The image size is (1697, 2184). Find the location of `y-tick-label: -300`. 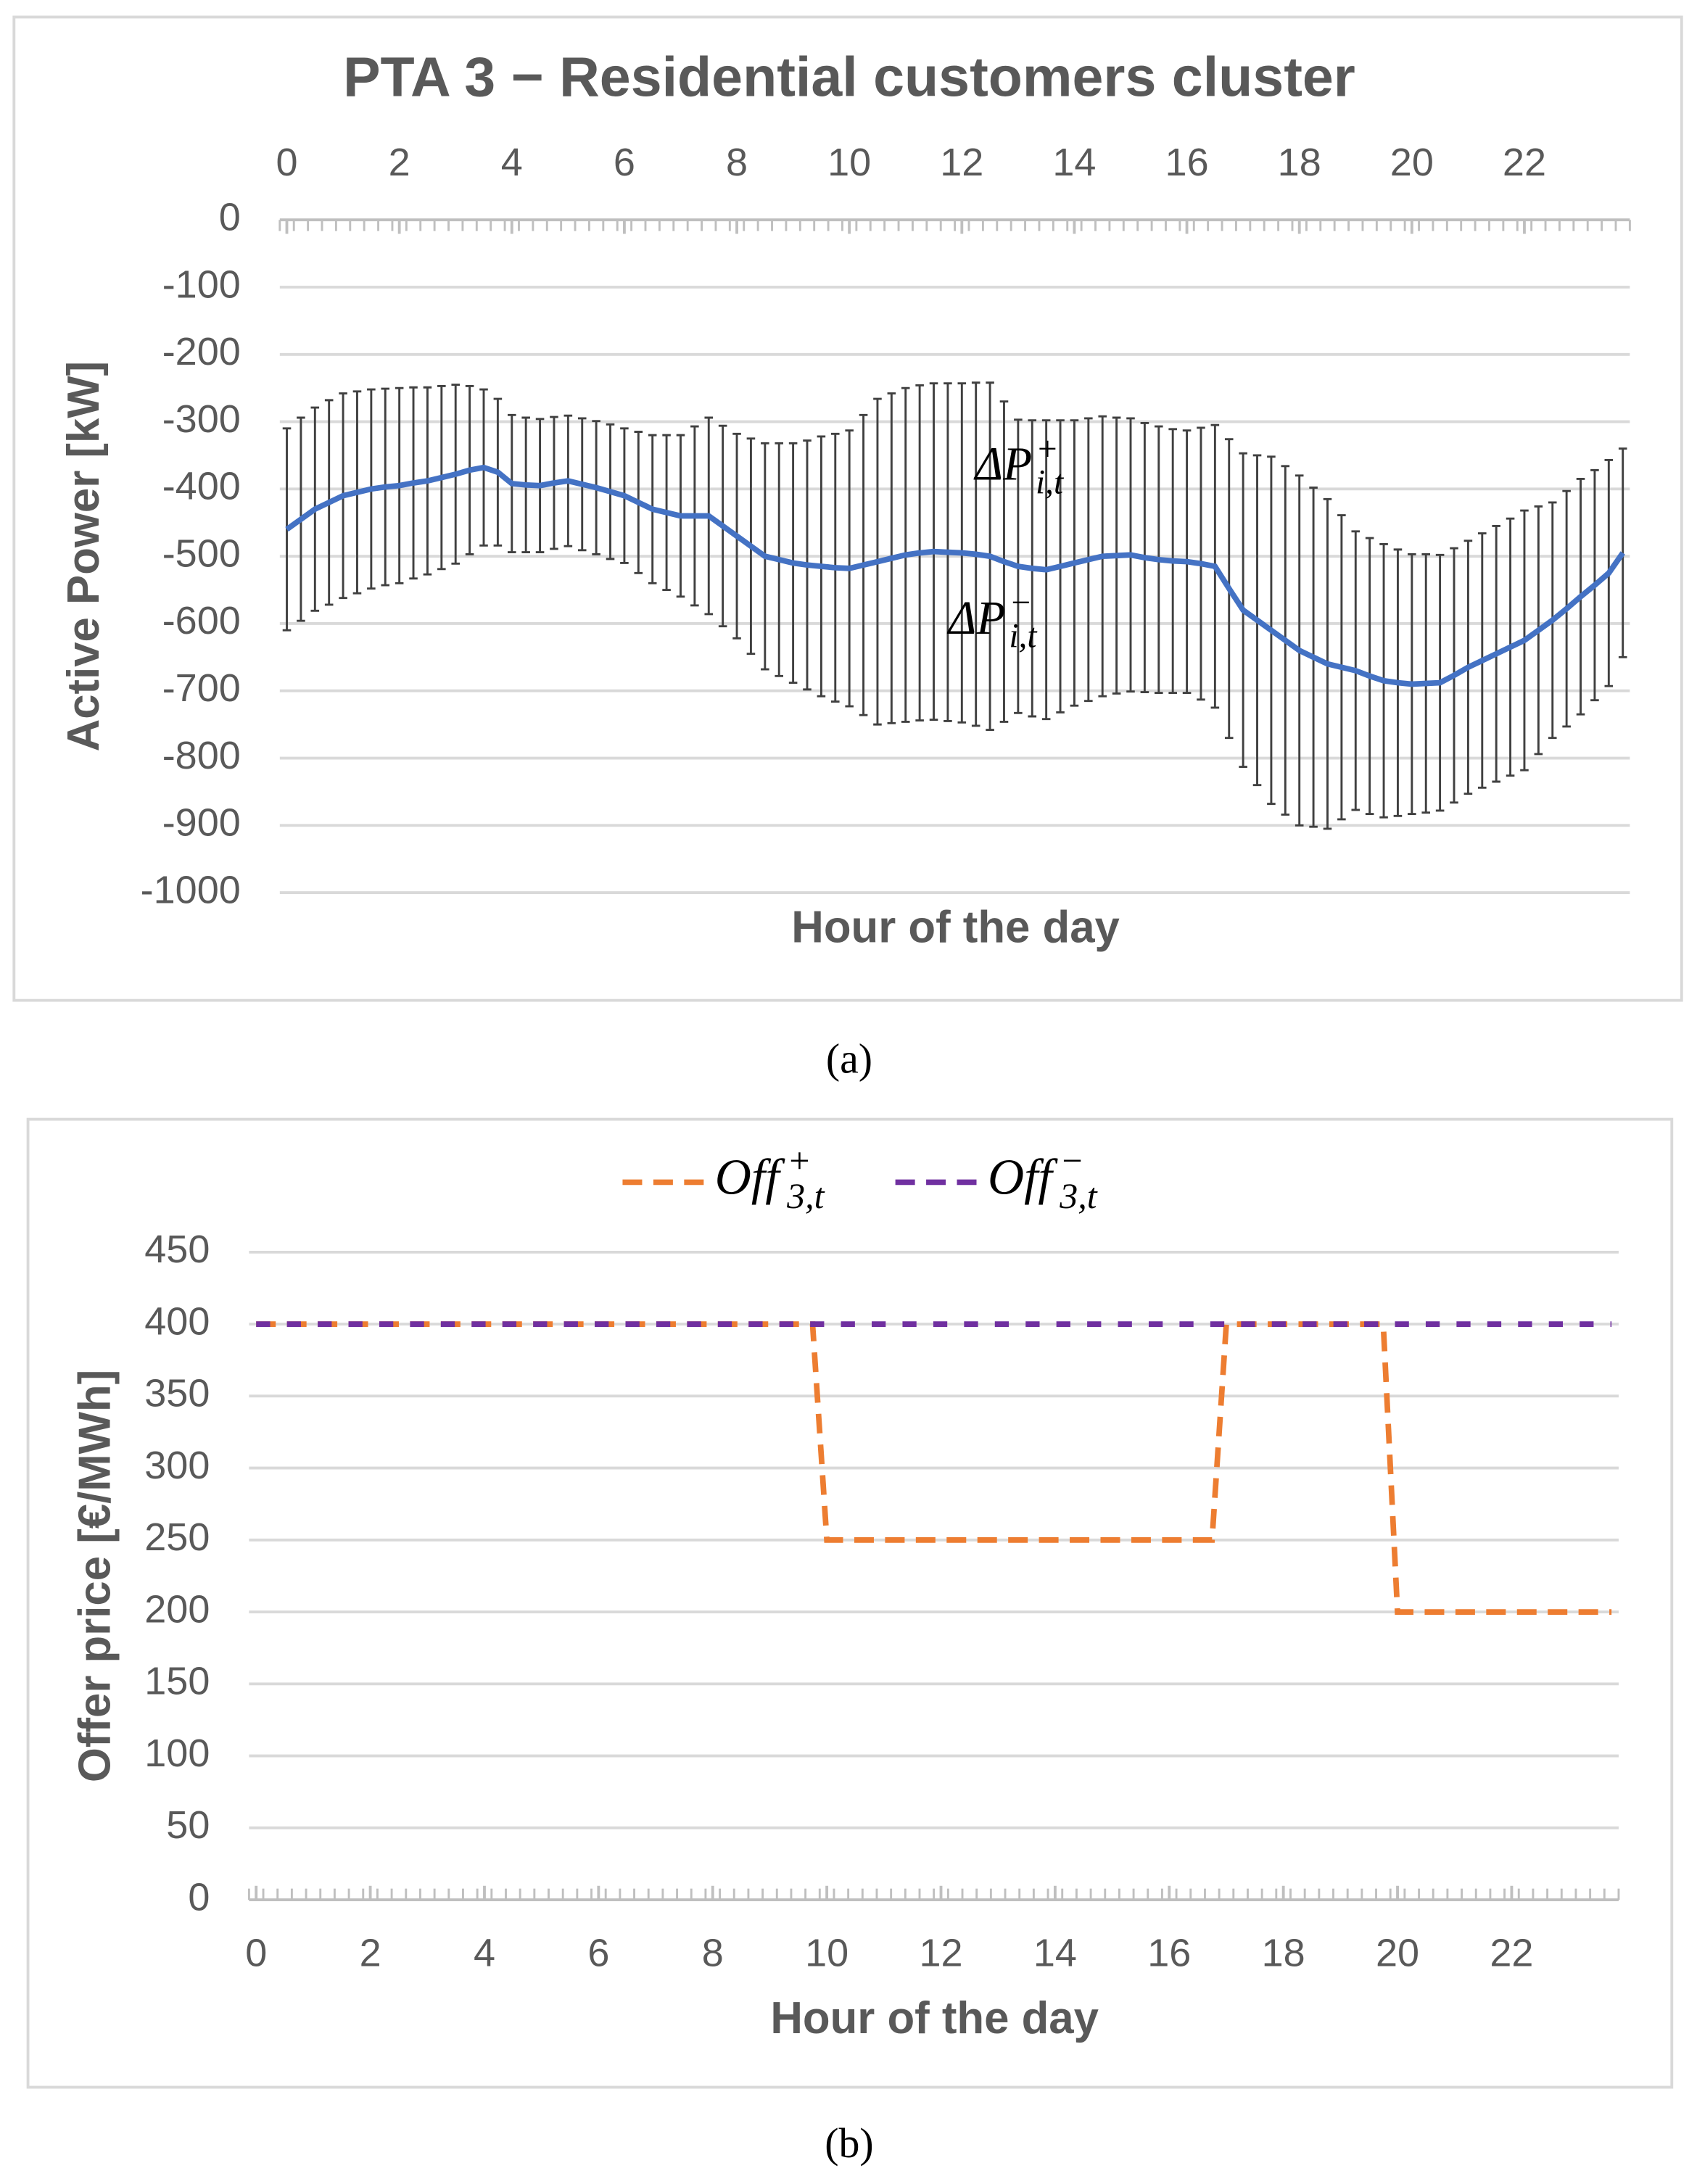

y-tick-label: -300 is located at coordinates (201, 419).